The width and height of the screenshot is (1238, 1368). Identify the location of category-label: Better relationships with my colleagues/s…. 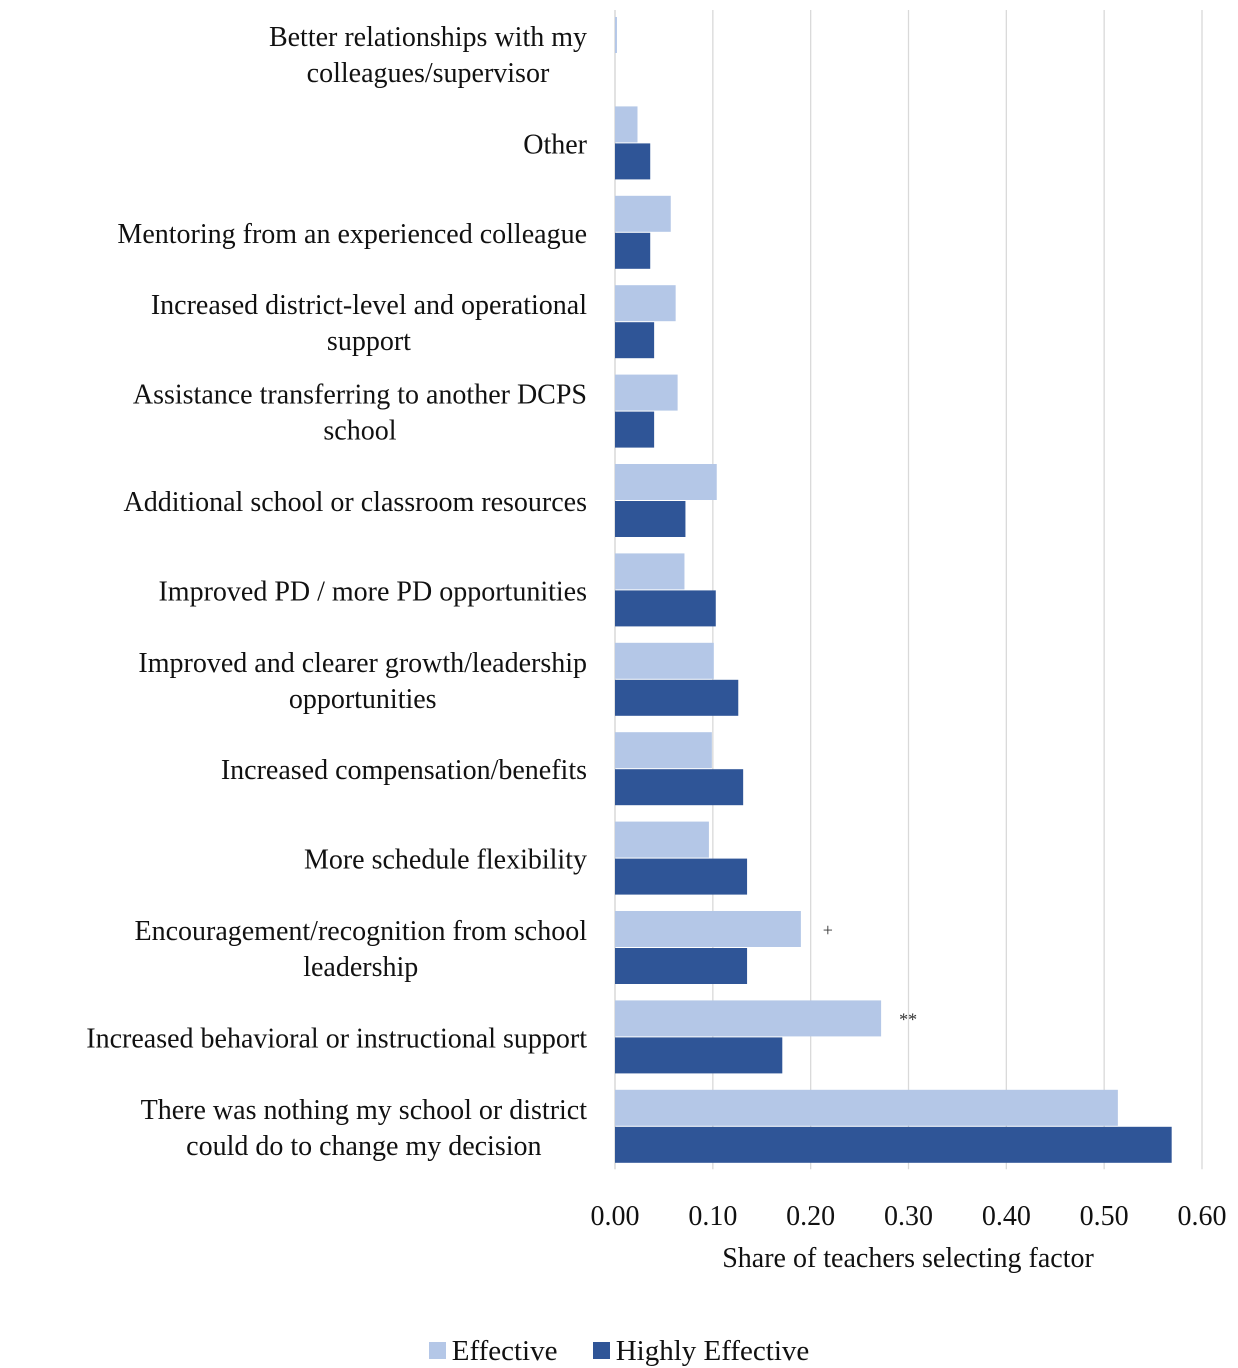
(428, 55).